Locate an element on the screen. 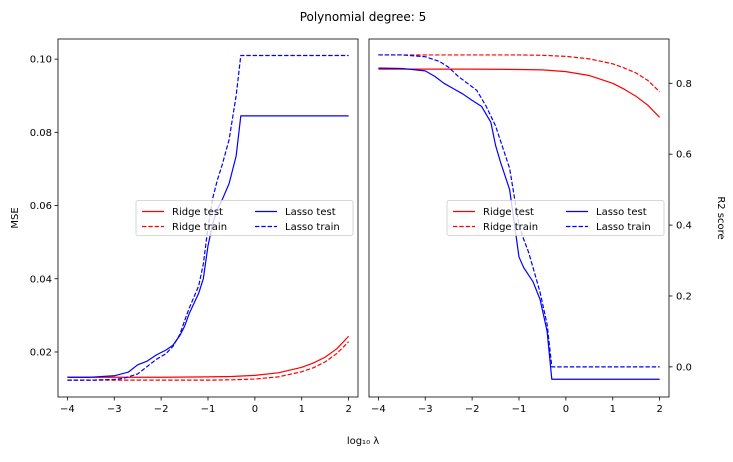  y-tick-label: 0.02 is located at coordinates (41, 352).